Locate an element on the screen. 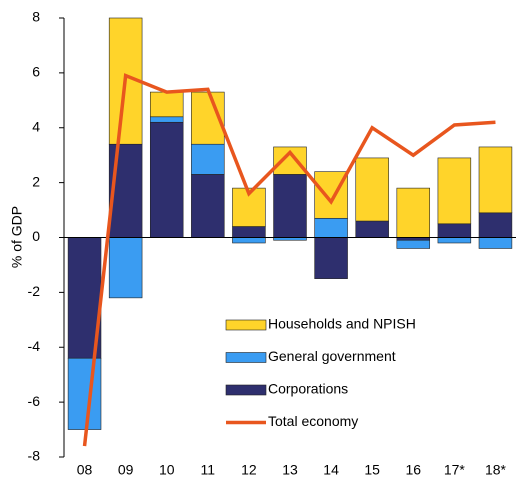 The width and height of the screenshot is (516, 486). x-tick-label: 14 is located at coordinates (331, 470).